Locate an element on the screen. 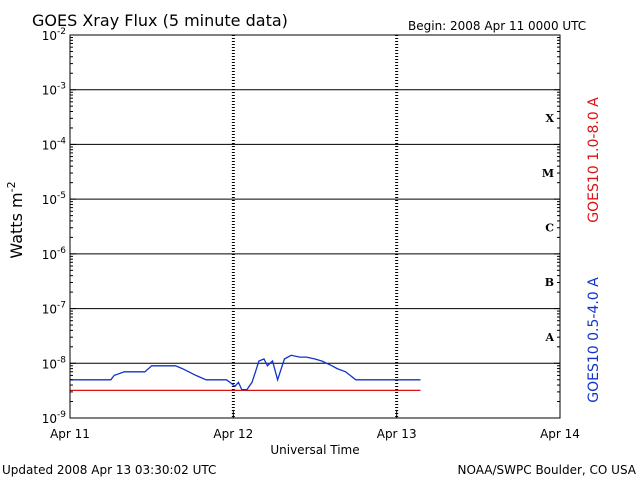 This screenshot has height=480, width=640. begin-time: Begin: 2008 Apr 11 0000 UTC is located at coordinates (497, 26).